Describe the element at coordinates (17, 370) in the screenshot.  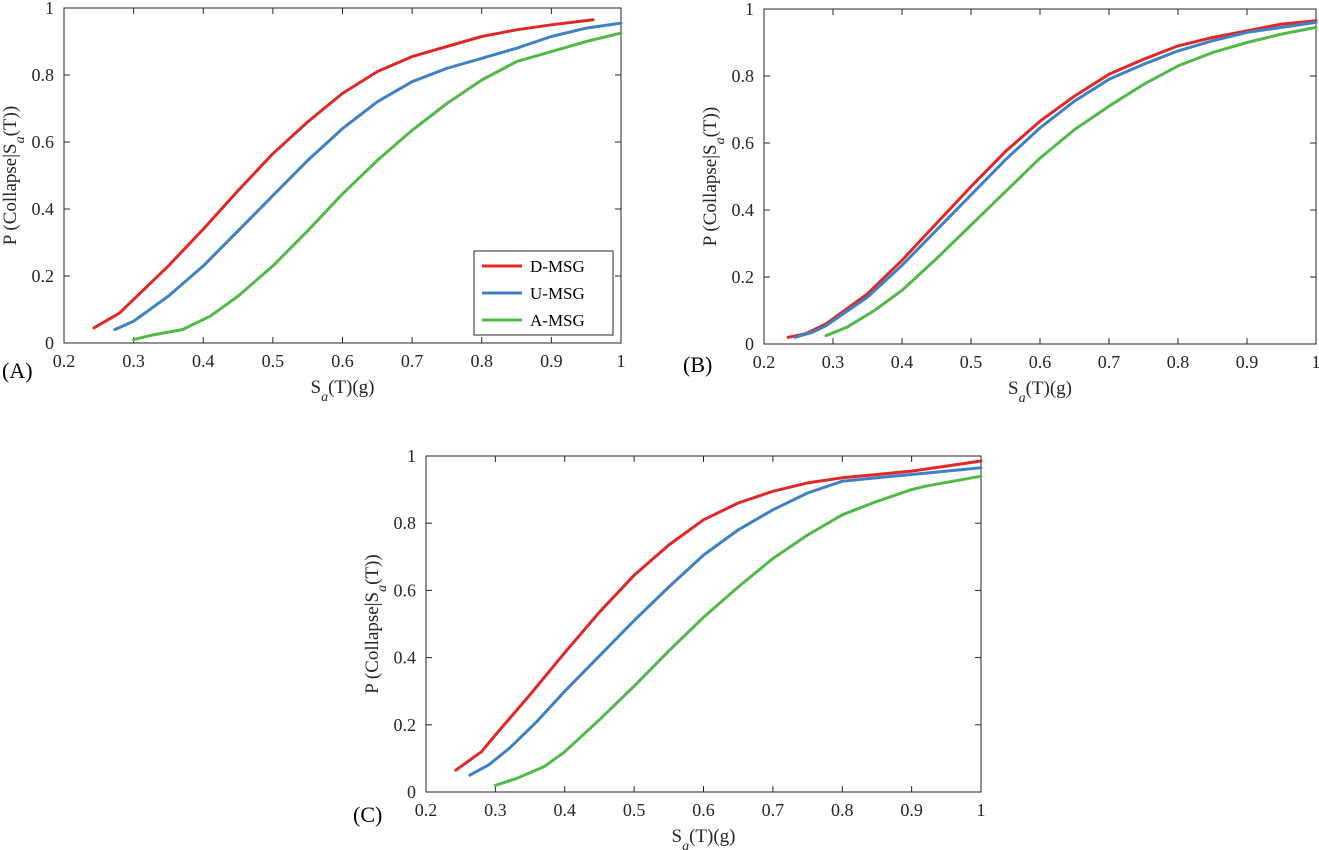
I see `panel-label: (A)` at that location.